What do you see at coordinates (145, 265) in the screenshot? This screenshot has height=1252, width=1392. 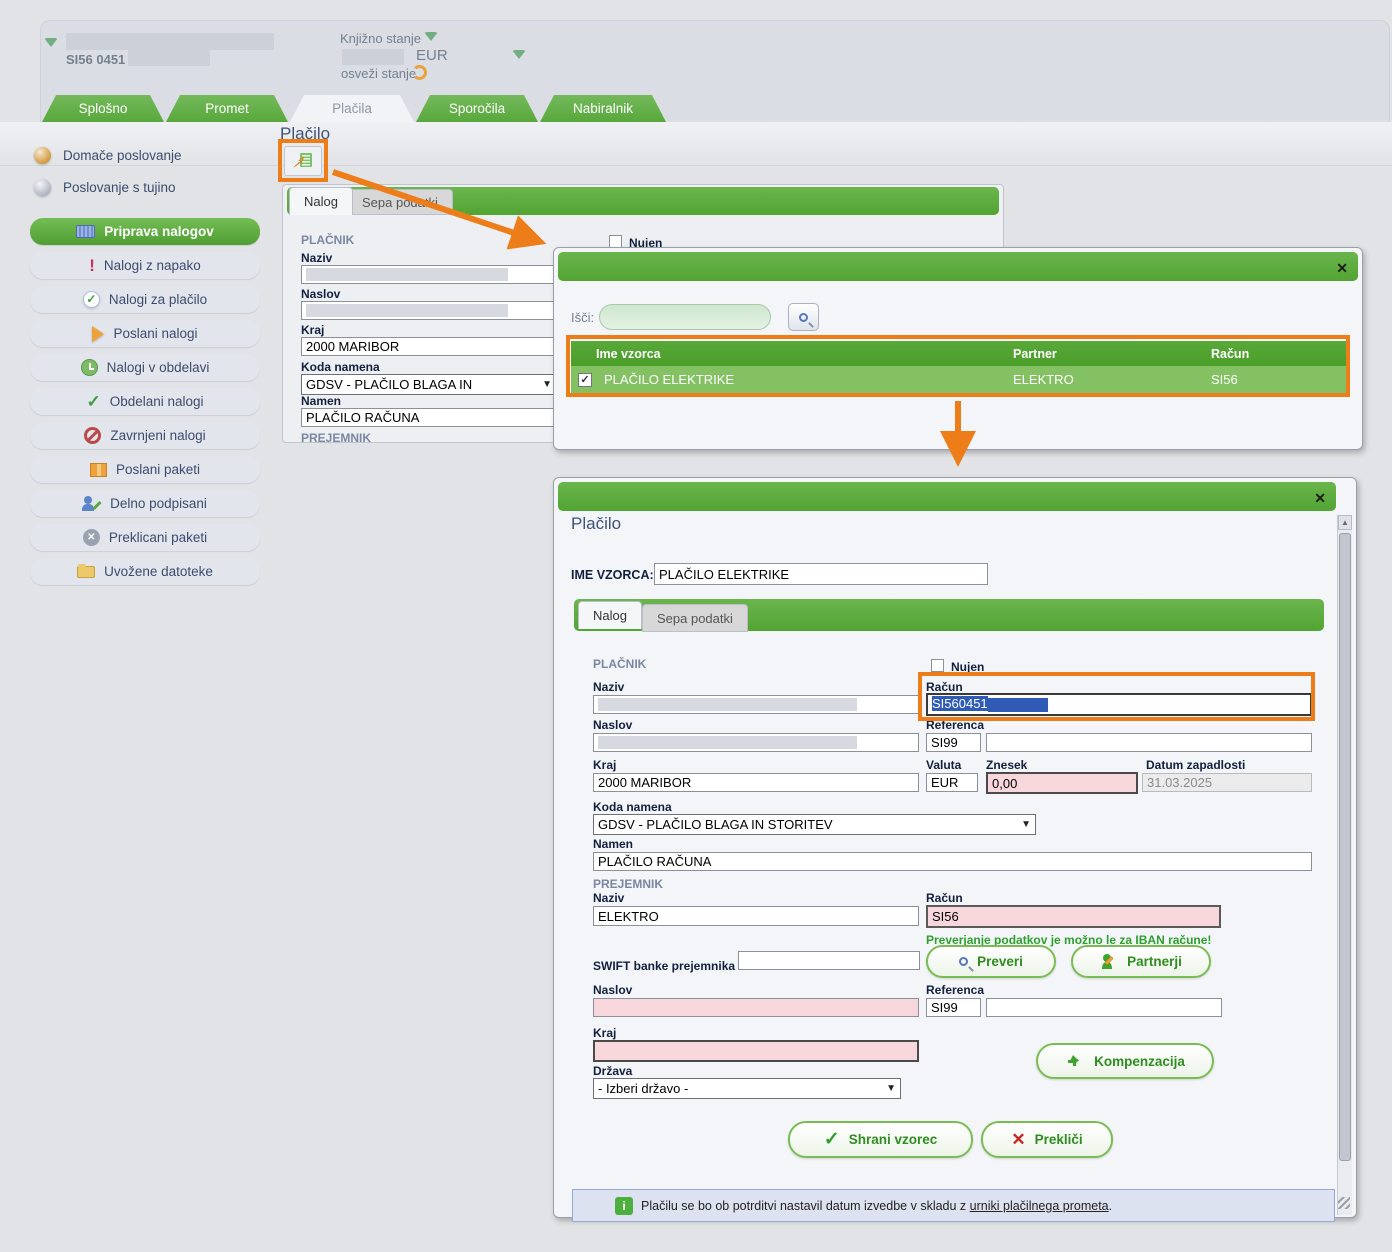 I see `sidebar-item-nalogi-z-napako: ! Nalogi z napako` at bounding box center [145, 265].